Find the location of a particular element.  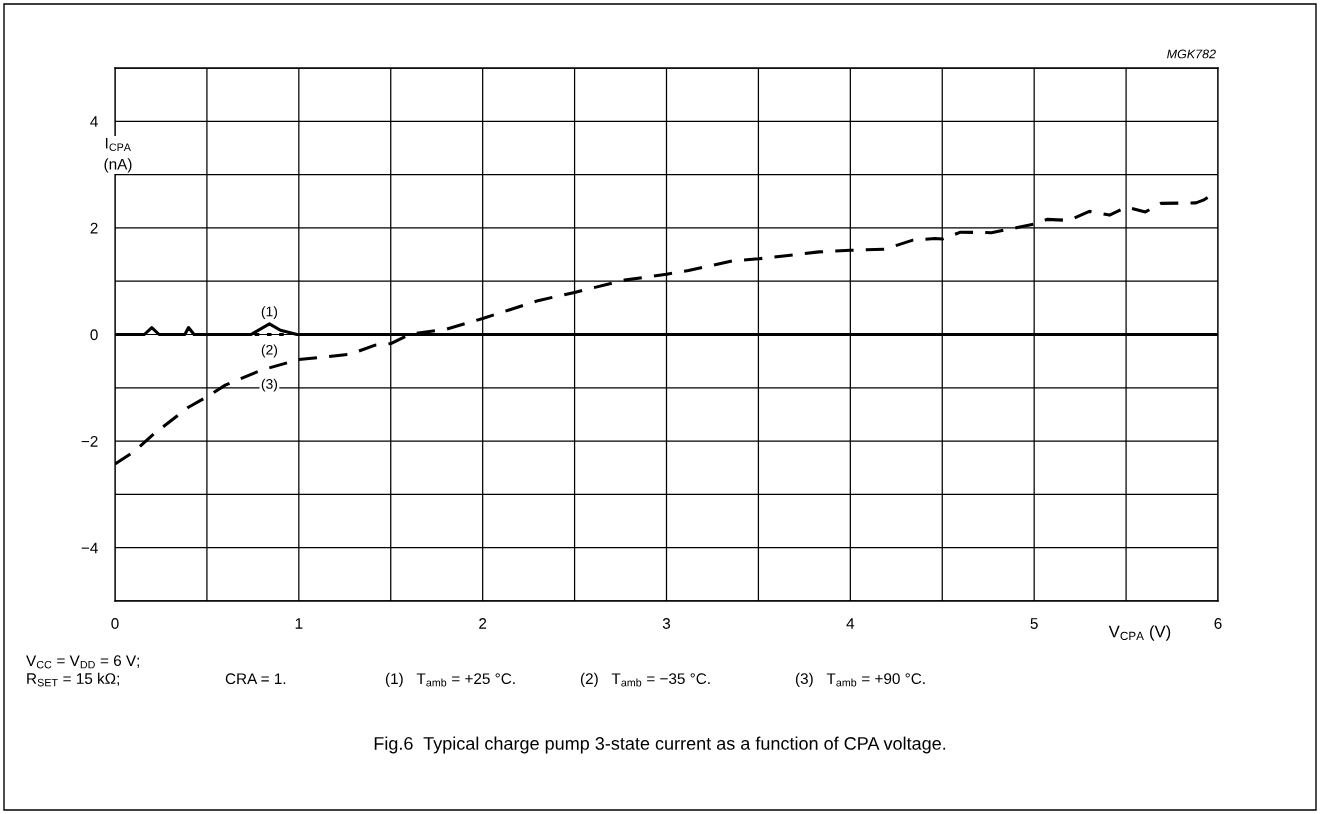

annotation: (2) is located at coordinates (269, 351).